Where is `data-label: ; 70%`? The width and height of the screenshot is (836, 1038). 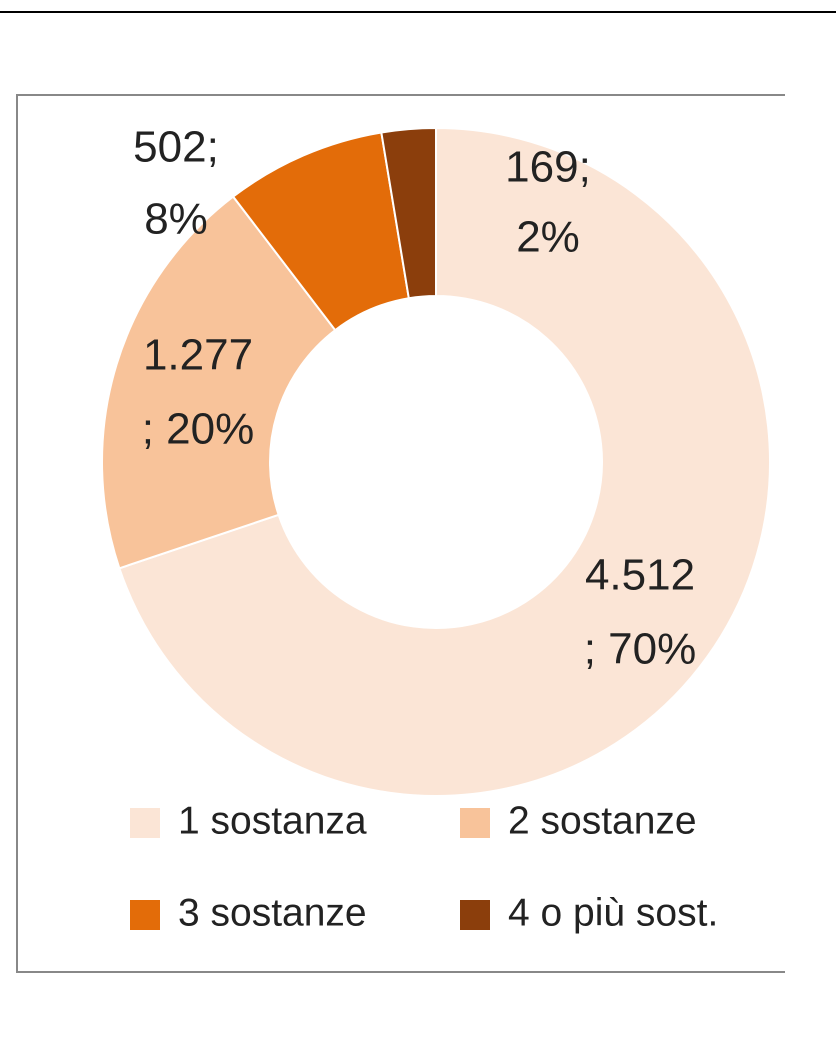
data-label: ; 70% is located at coordinates (640, 649).